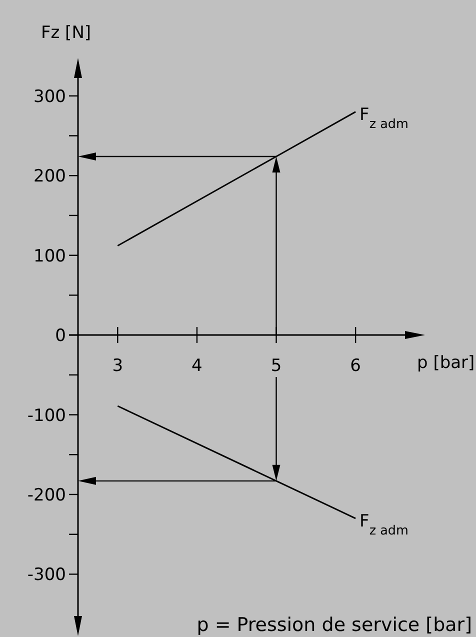 The width and height of the screenshot is (476, 637). Describe the element at coordinates (118, 366) in the screenshot. I see `x-tick-label: 3` at that location.